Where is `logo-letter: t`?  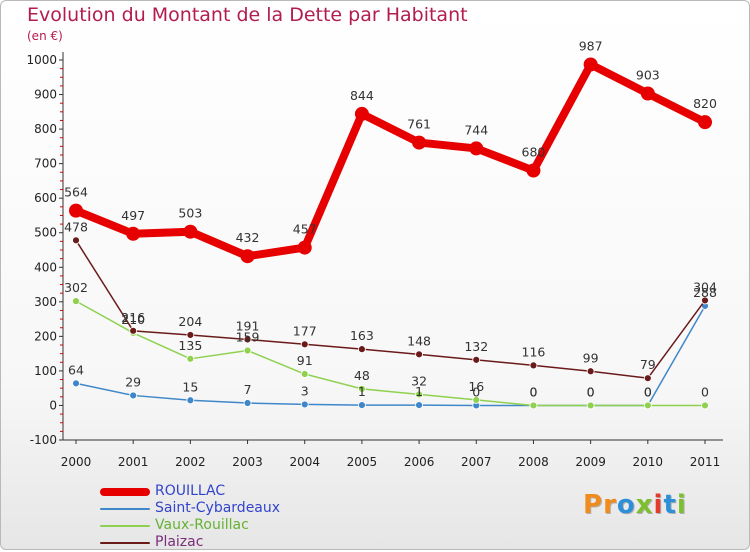
logo-letter: t is located at coordinates (670, 505).